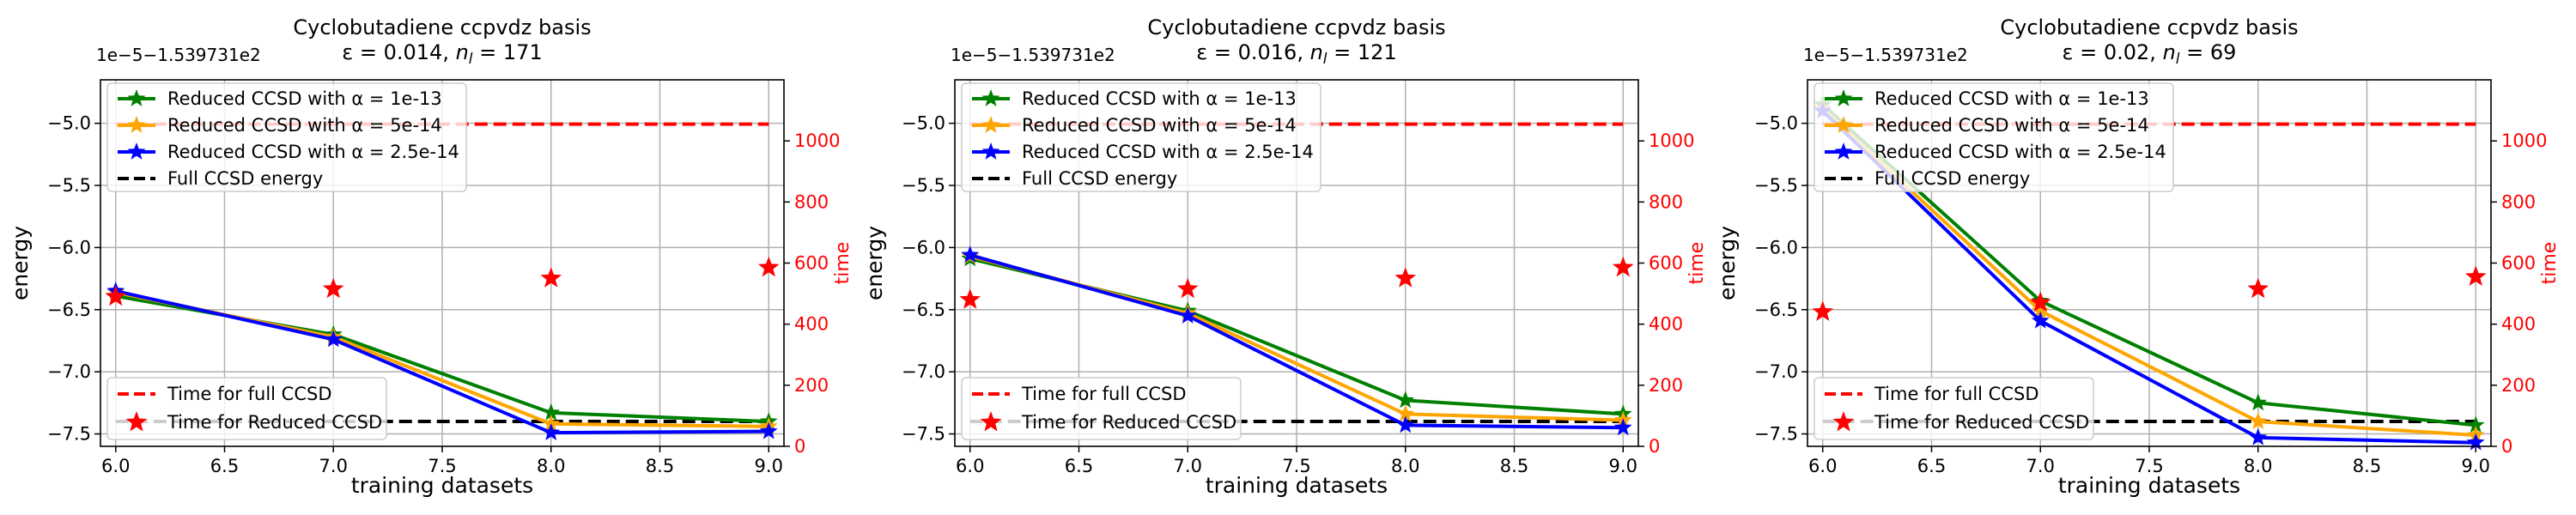 This screenshot has height=515, width=2576. I want to click on legend-label-full-time: Time for full CCSD, so click(1956, 394).